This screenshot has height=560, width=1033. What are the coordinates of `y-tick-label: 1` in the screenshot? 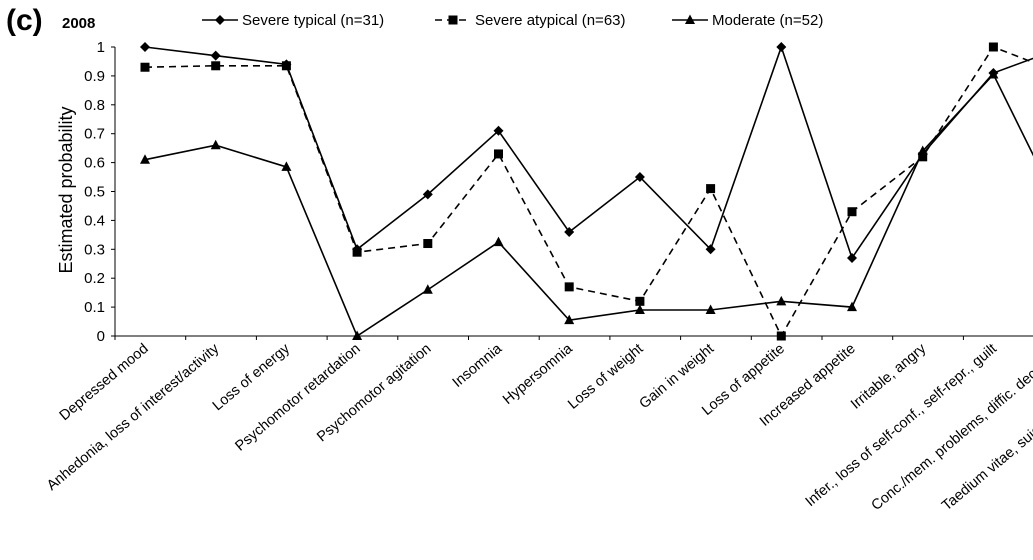 It's located at (101, 47).